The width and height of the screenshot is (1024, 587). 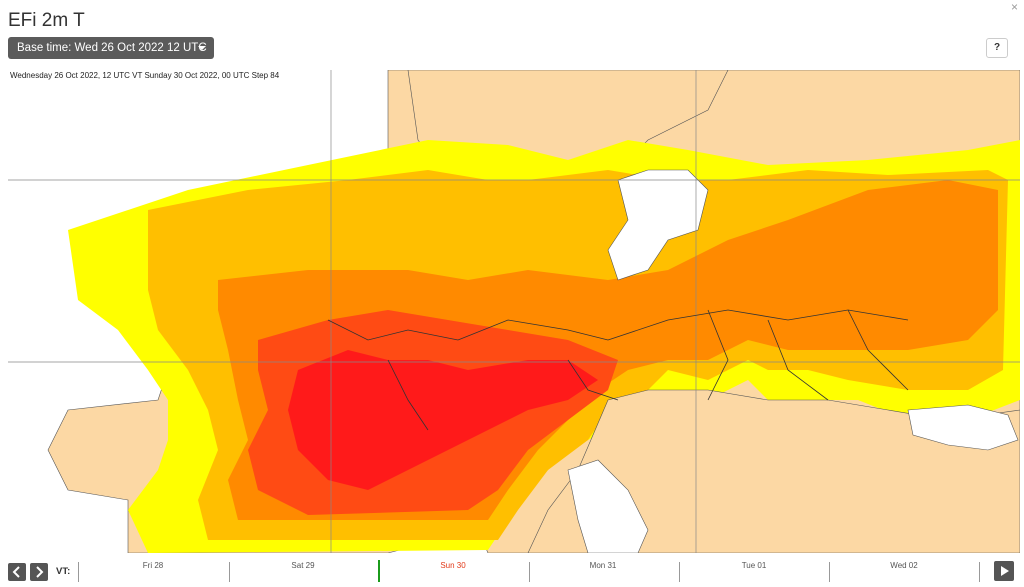 I want to click on chevron-left-icon, so click(x=16, y=572).